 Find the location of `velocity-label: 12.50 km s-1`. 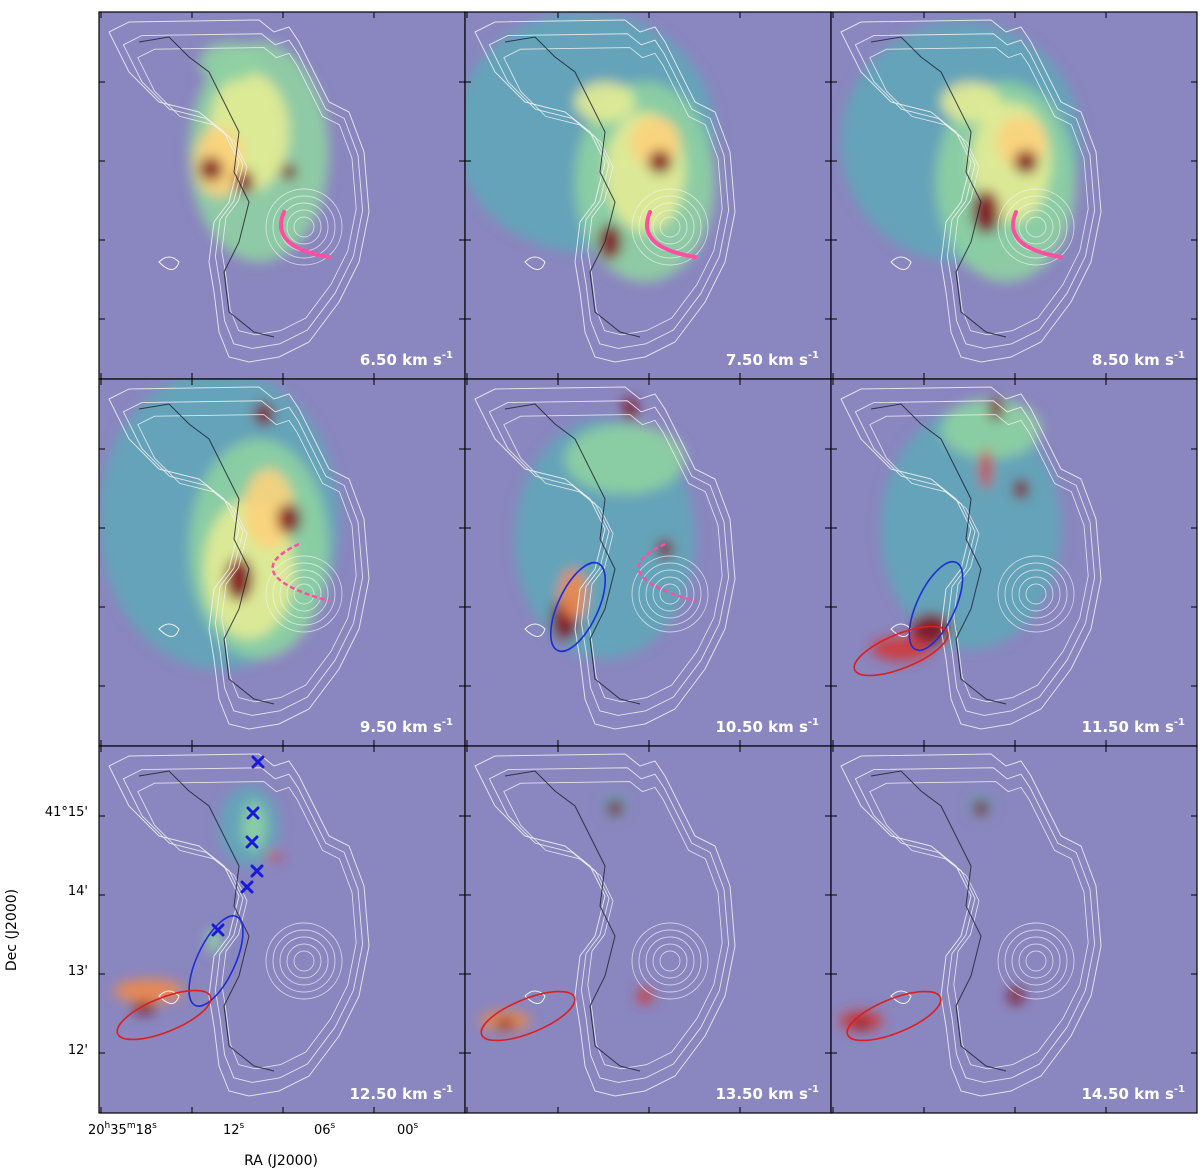

velocity-label: 12.50 km s-1 is located at coordinates (401, 1093).